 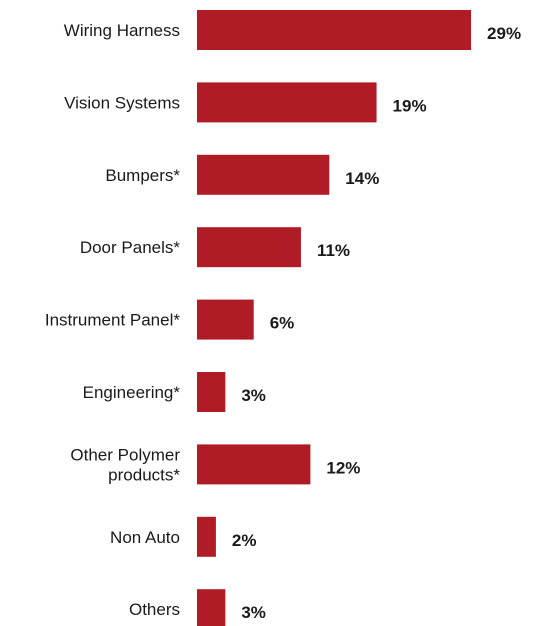 I want to click on category-label: Wiring Harness, so click(x=122, y=30).